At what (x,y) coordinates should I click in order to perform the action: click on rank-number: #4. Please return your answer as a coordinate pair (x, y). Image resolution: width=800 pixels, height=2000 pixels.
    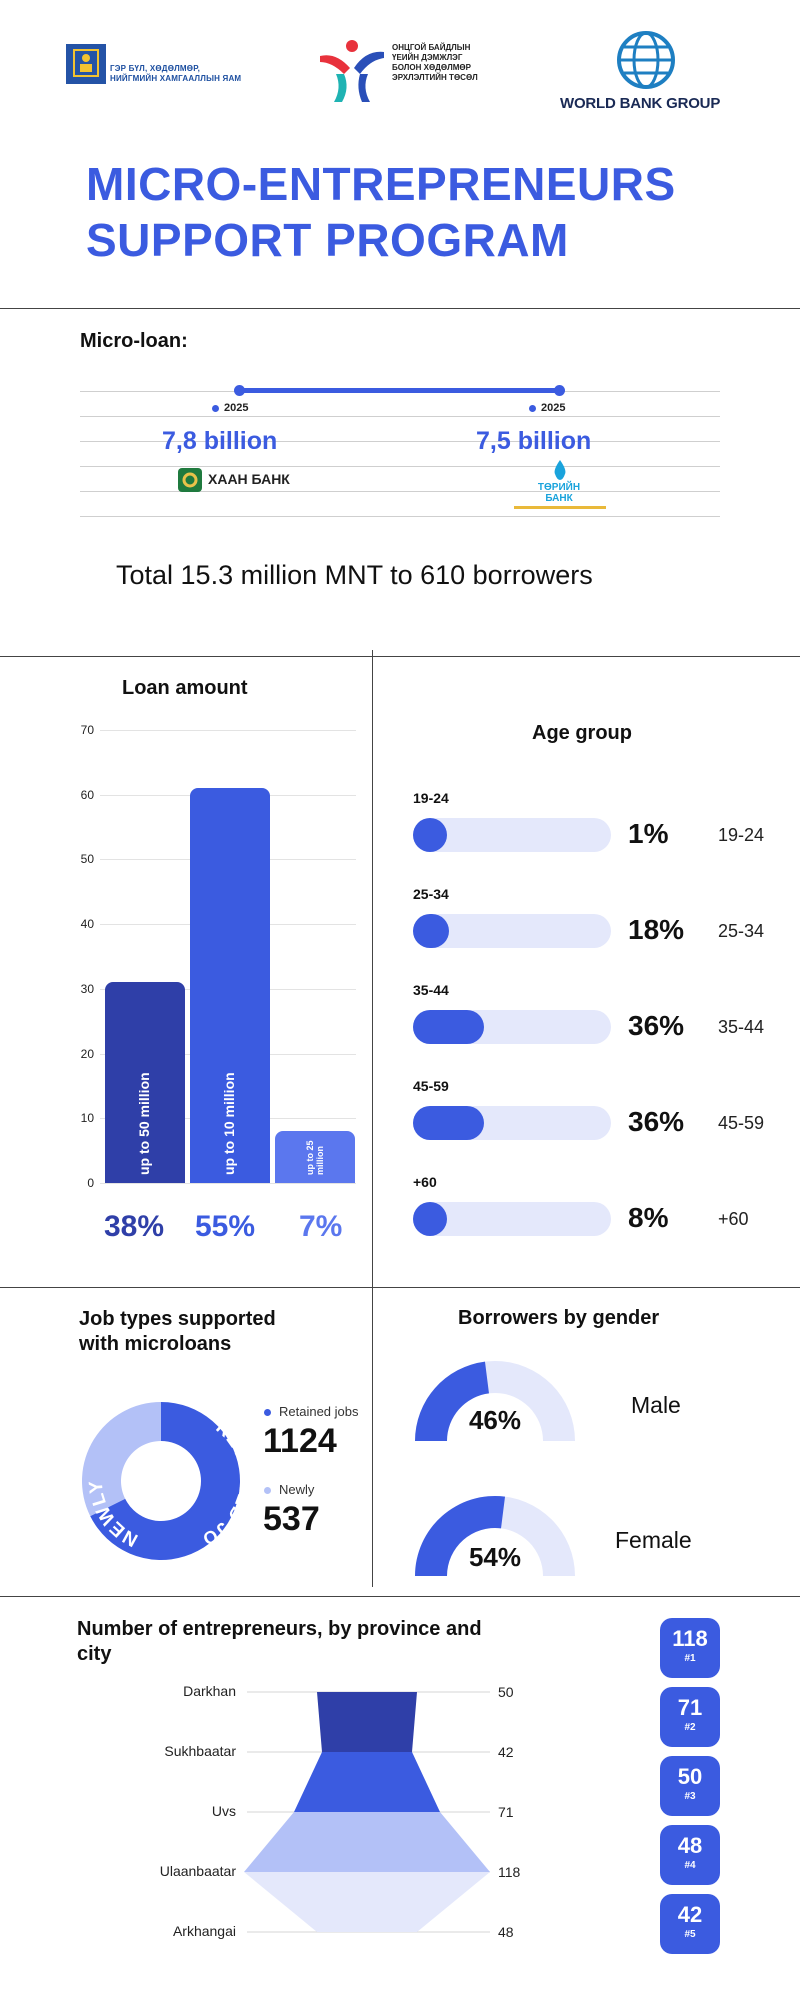
    Looking at the image, I should click on (690, 1865).